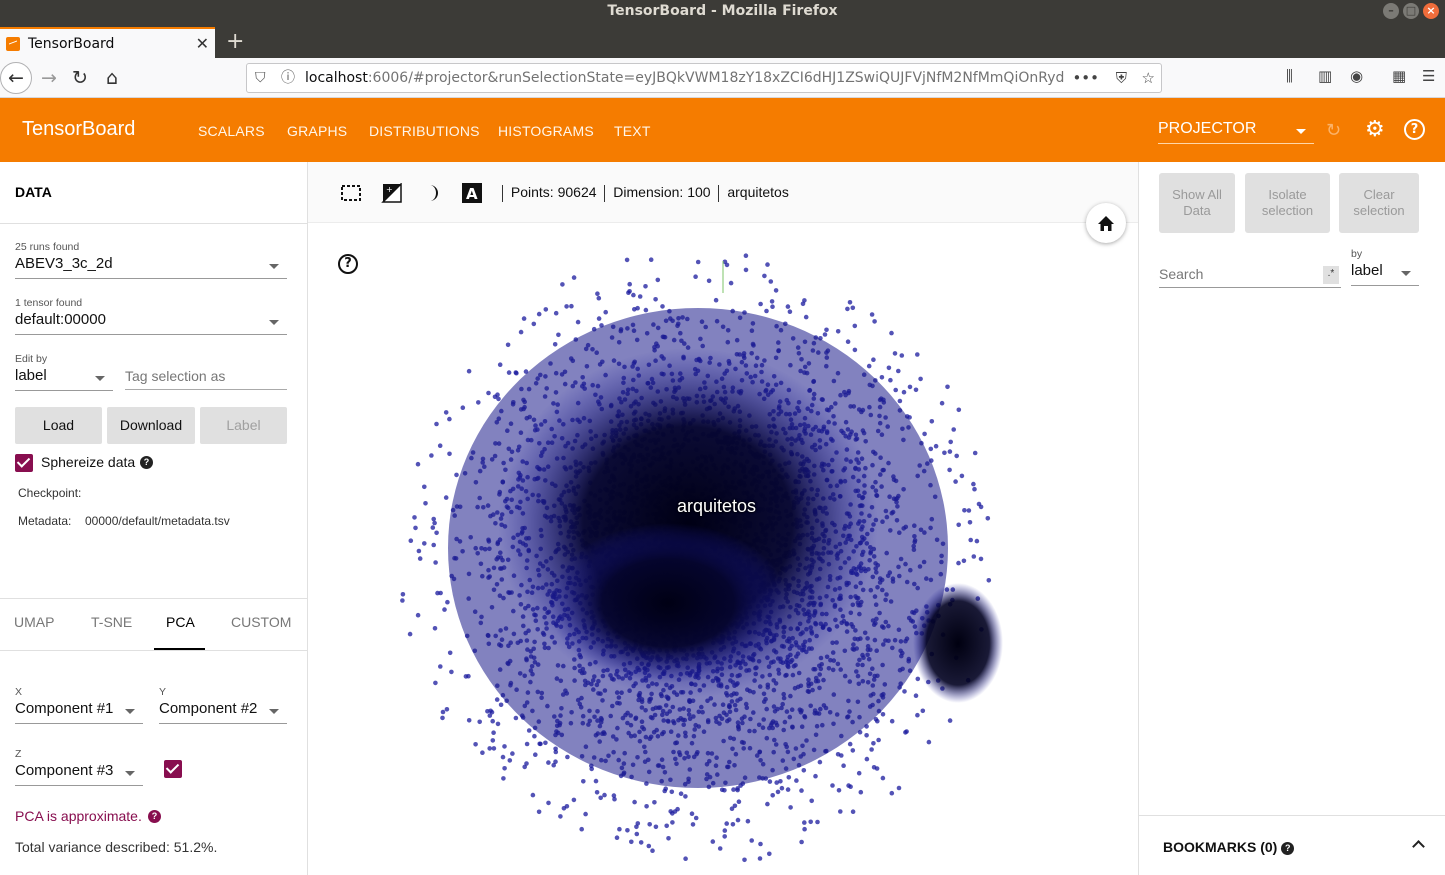 The height and width of the screenshot is (875, 1445). I want to click on account-icon: ◉, so click(1357, 76).